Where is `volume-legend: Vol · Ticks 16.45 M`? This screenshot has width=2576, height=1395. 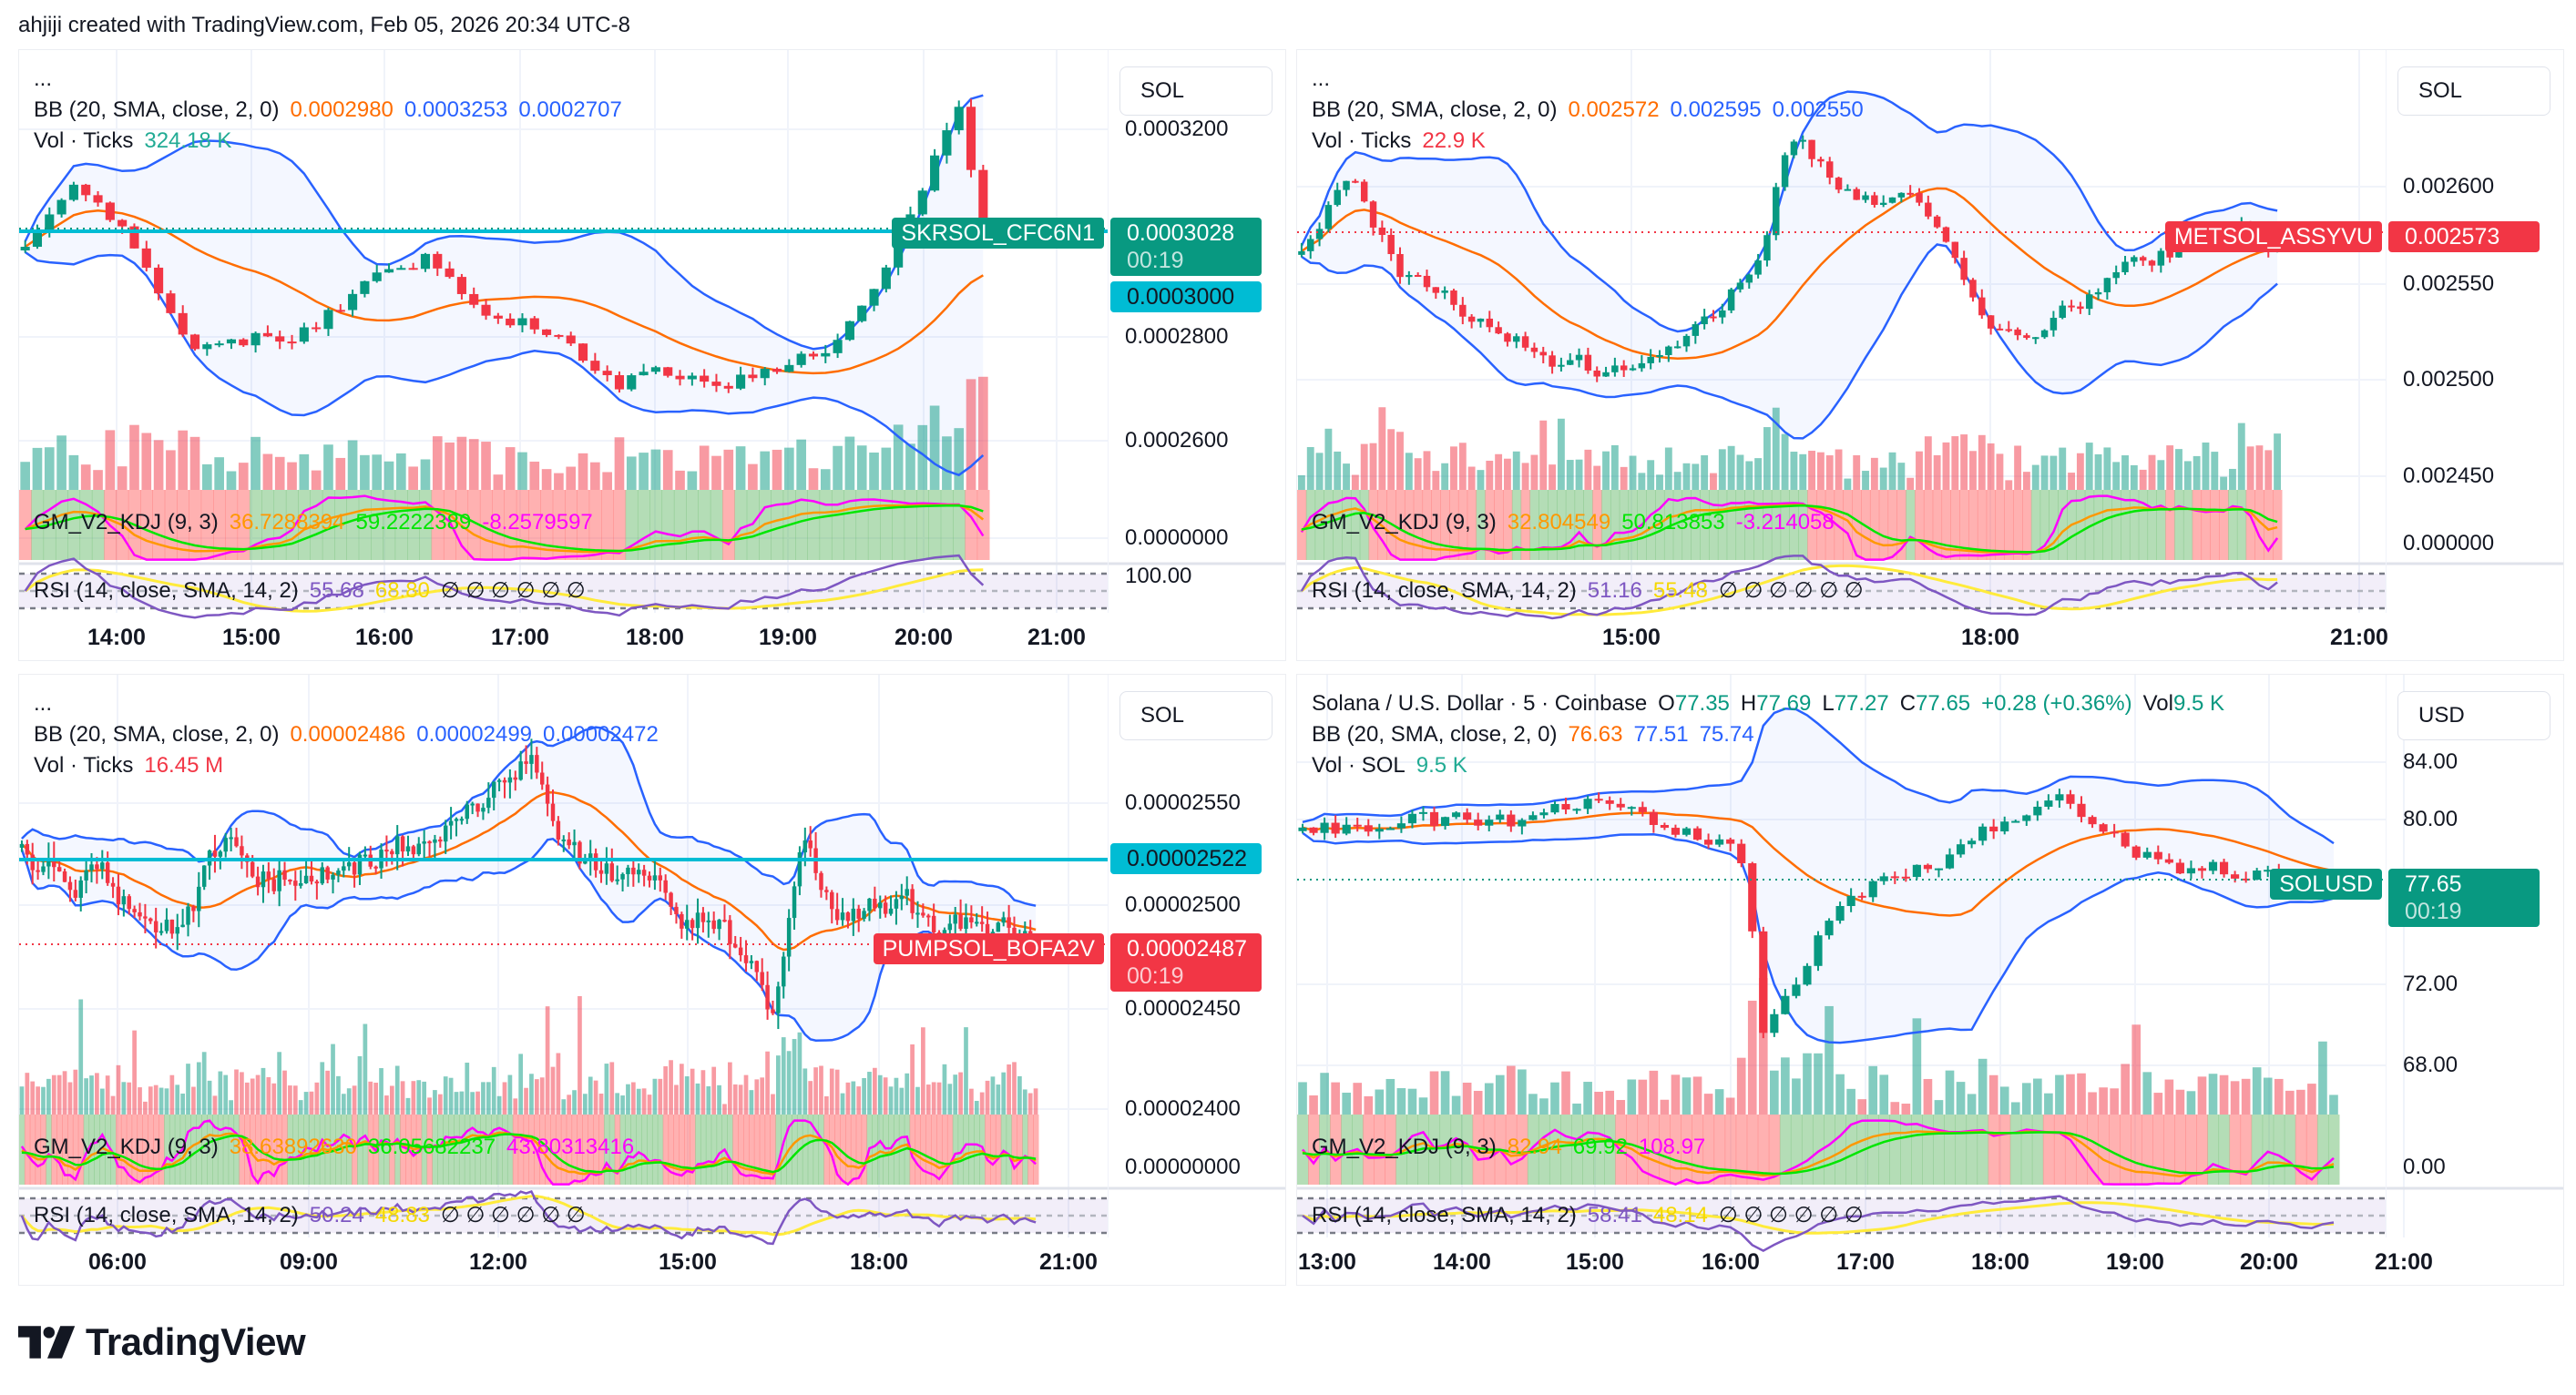
volume-legend: Vol · Ticks 16.45 M is located at coordinates (134, 766).